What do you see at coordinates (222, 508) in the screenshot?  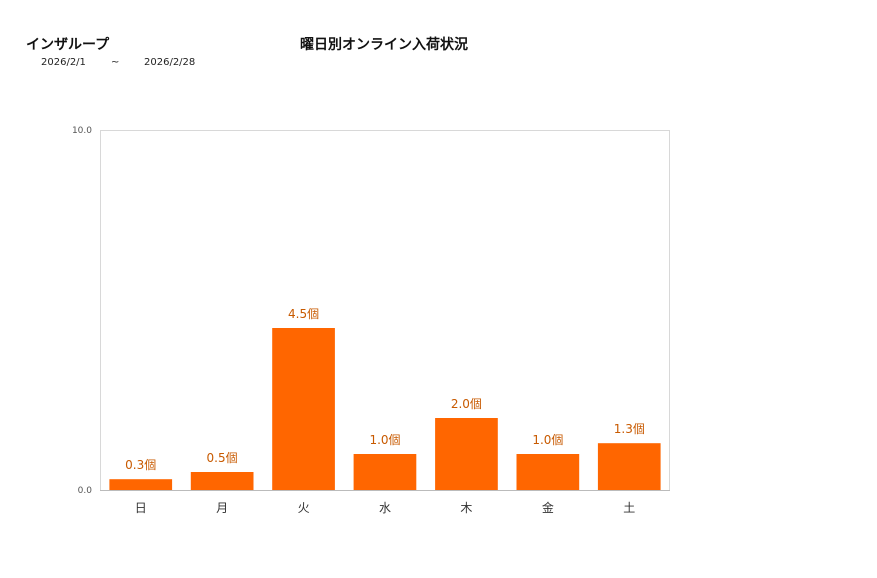 I see `x-tick-label-1: 月` at bounding box center [222, 508].